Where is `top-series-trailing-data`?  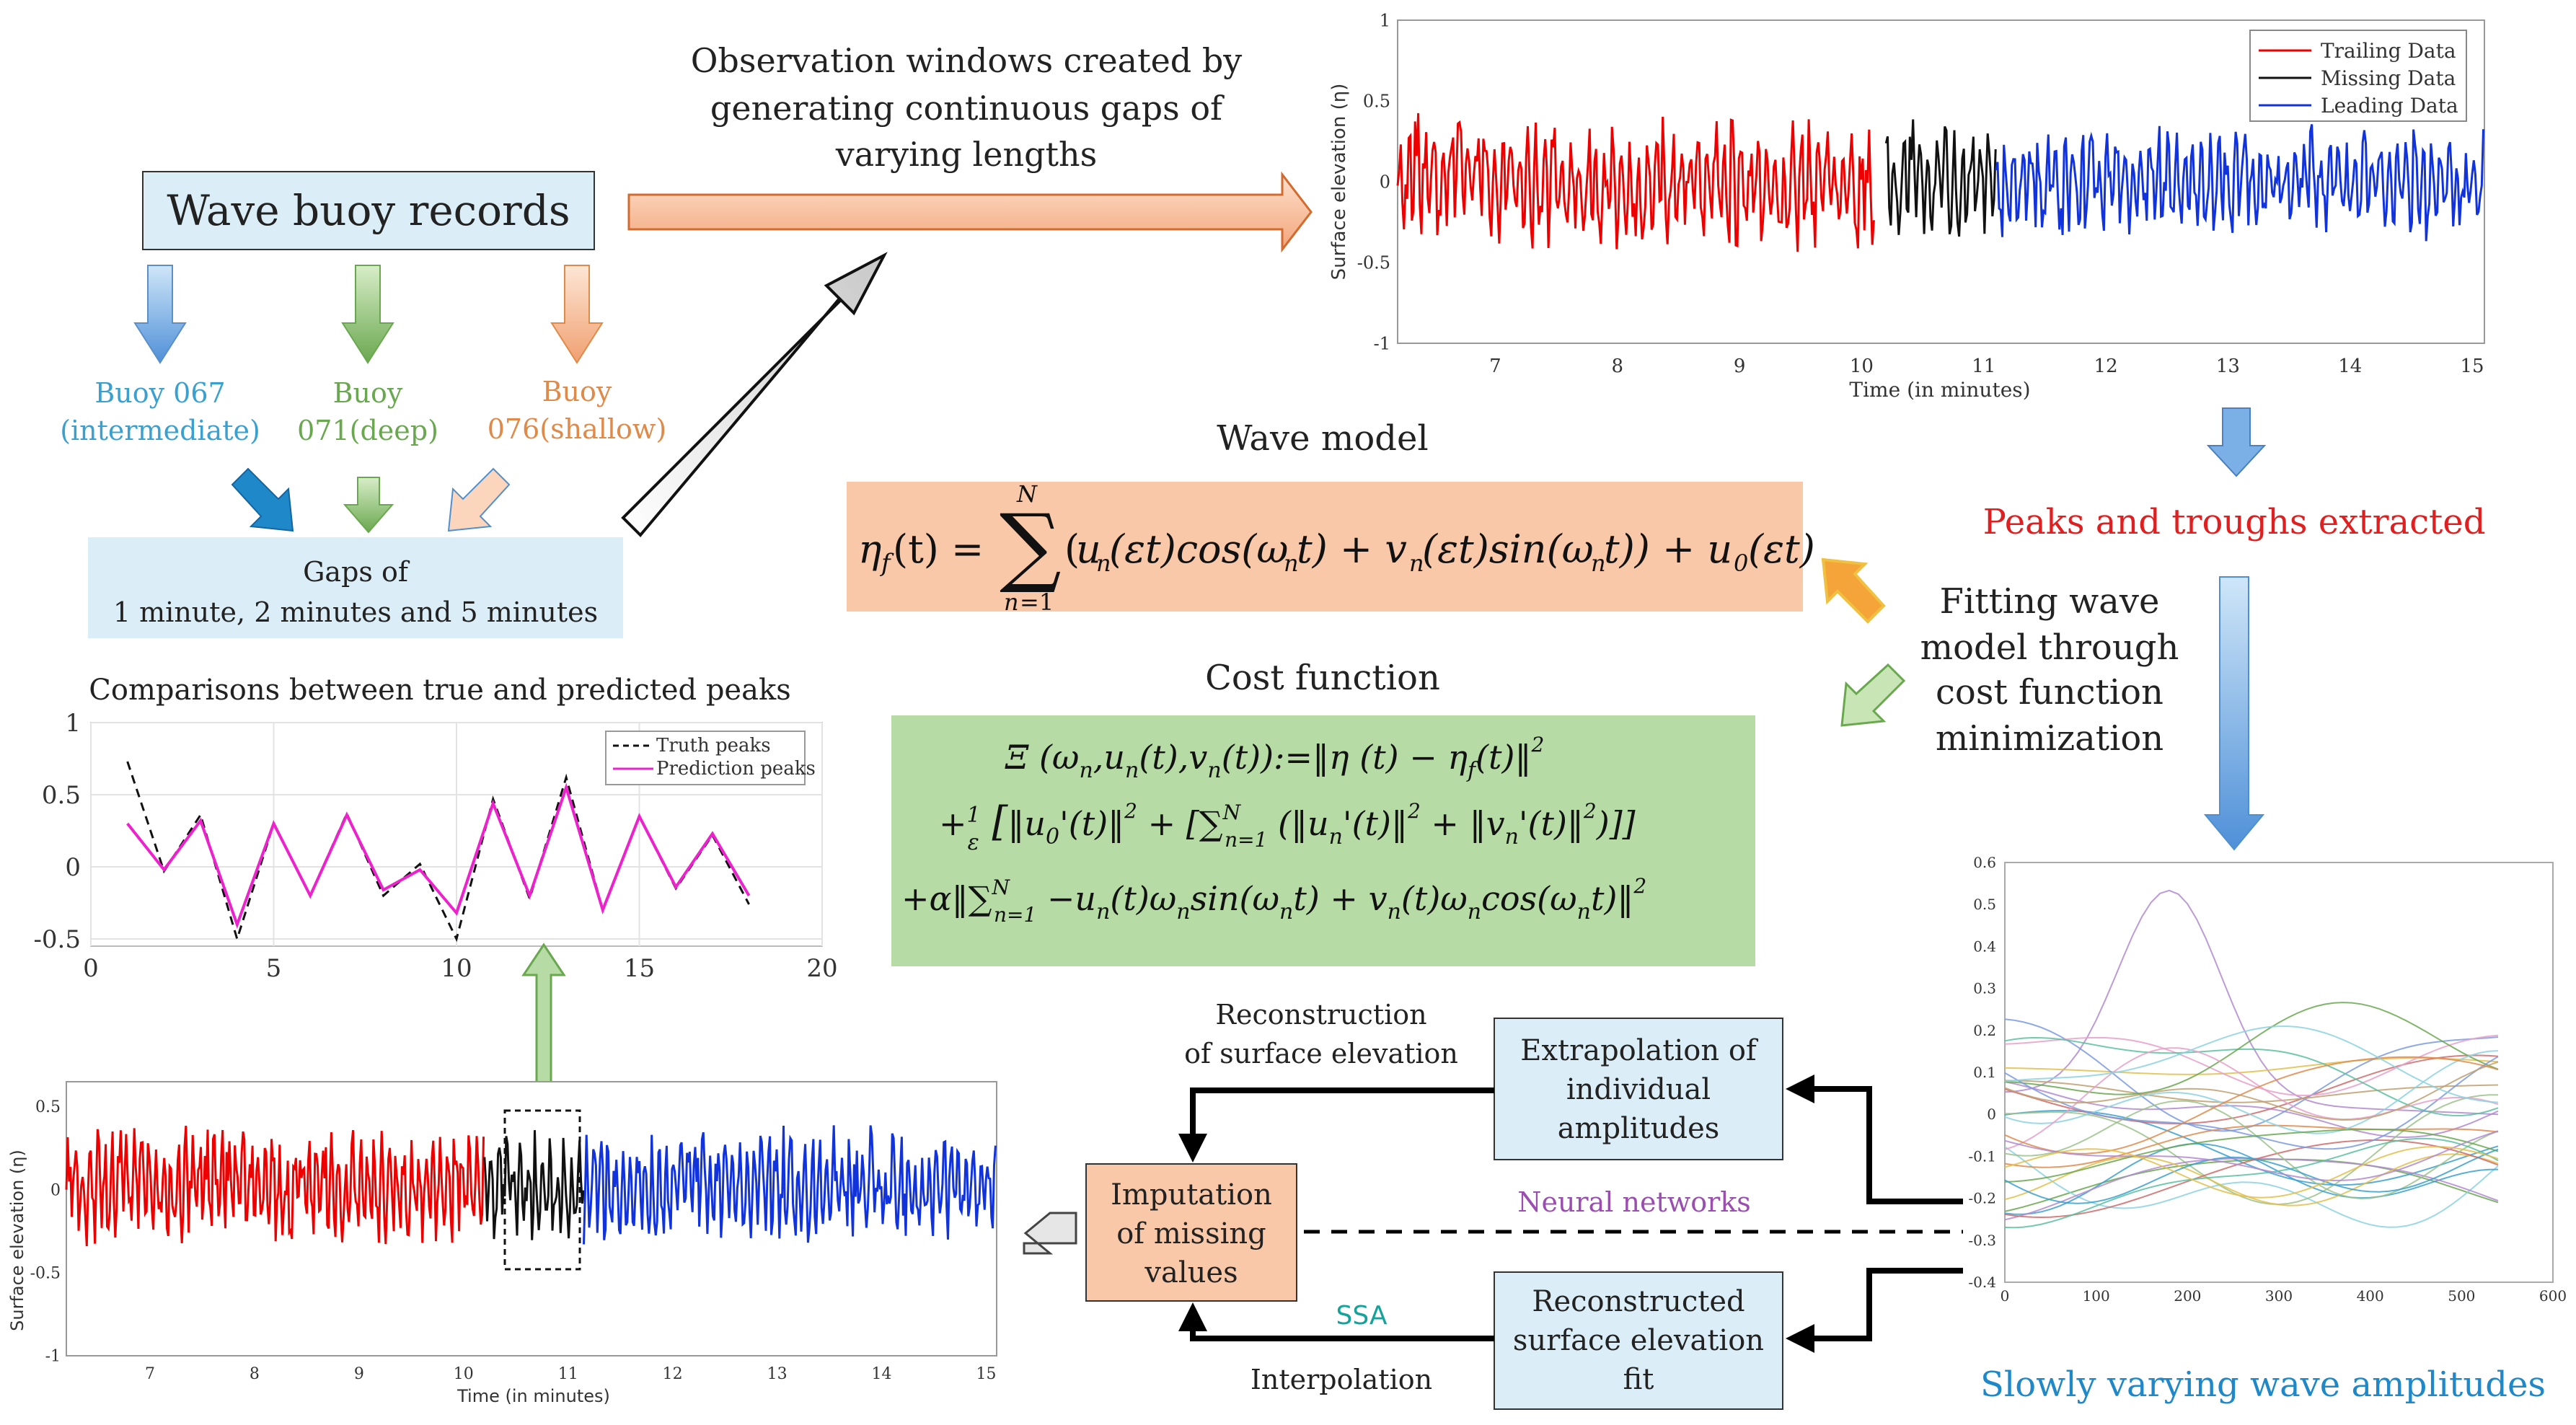 top-series-trailing-data is located at coordinates (1635, 182).